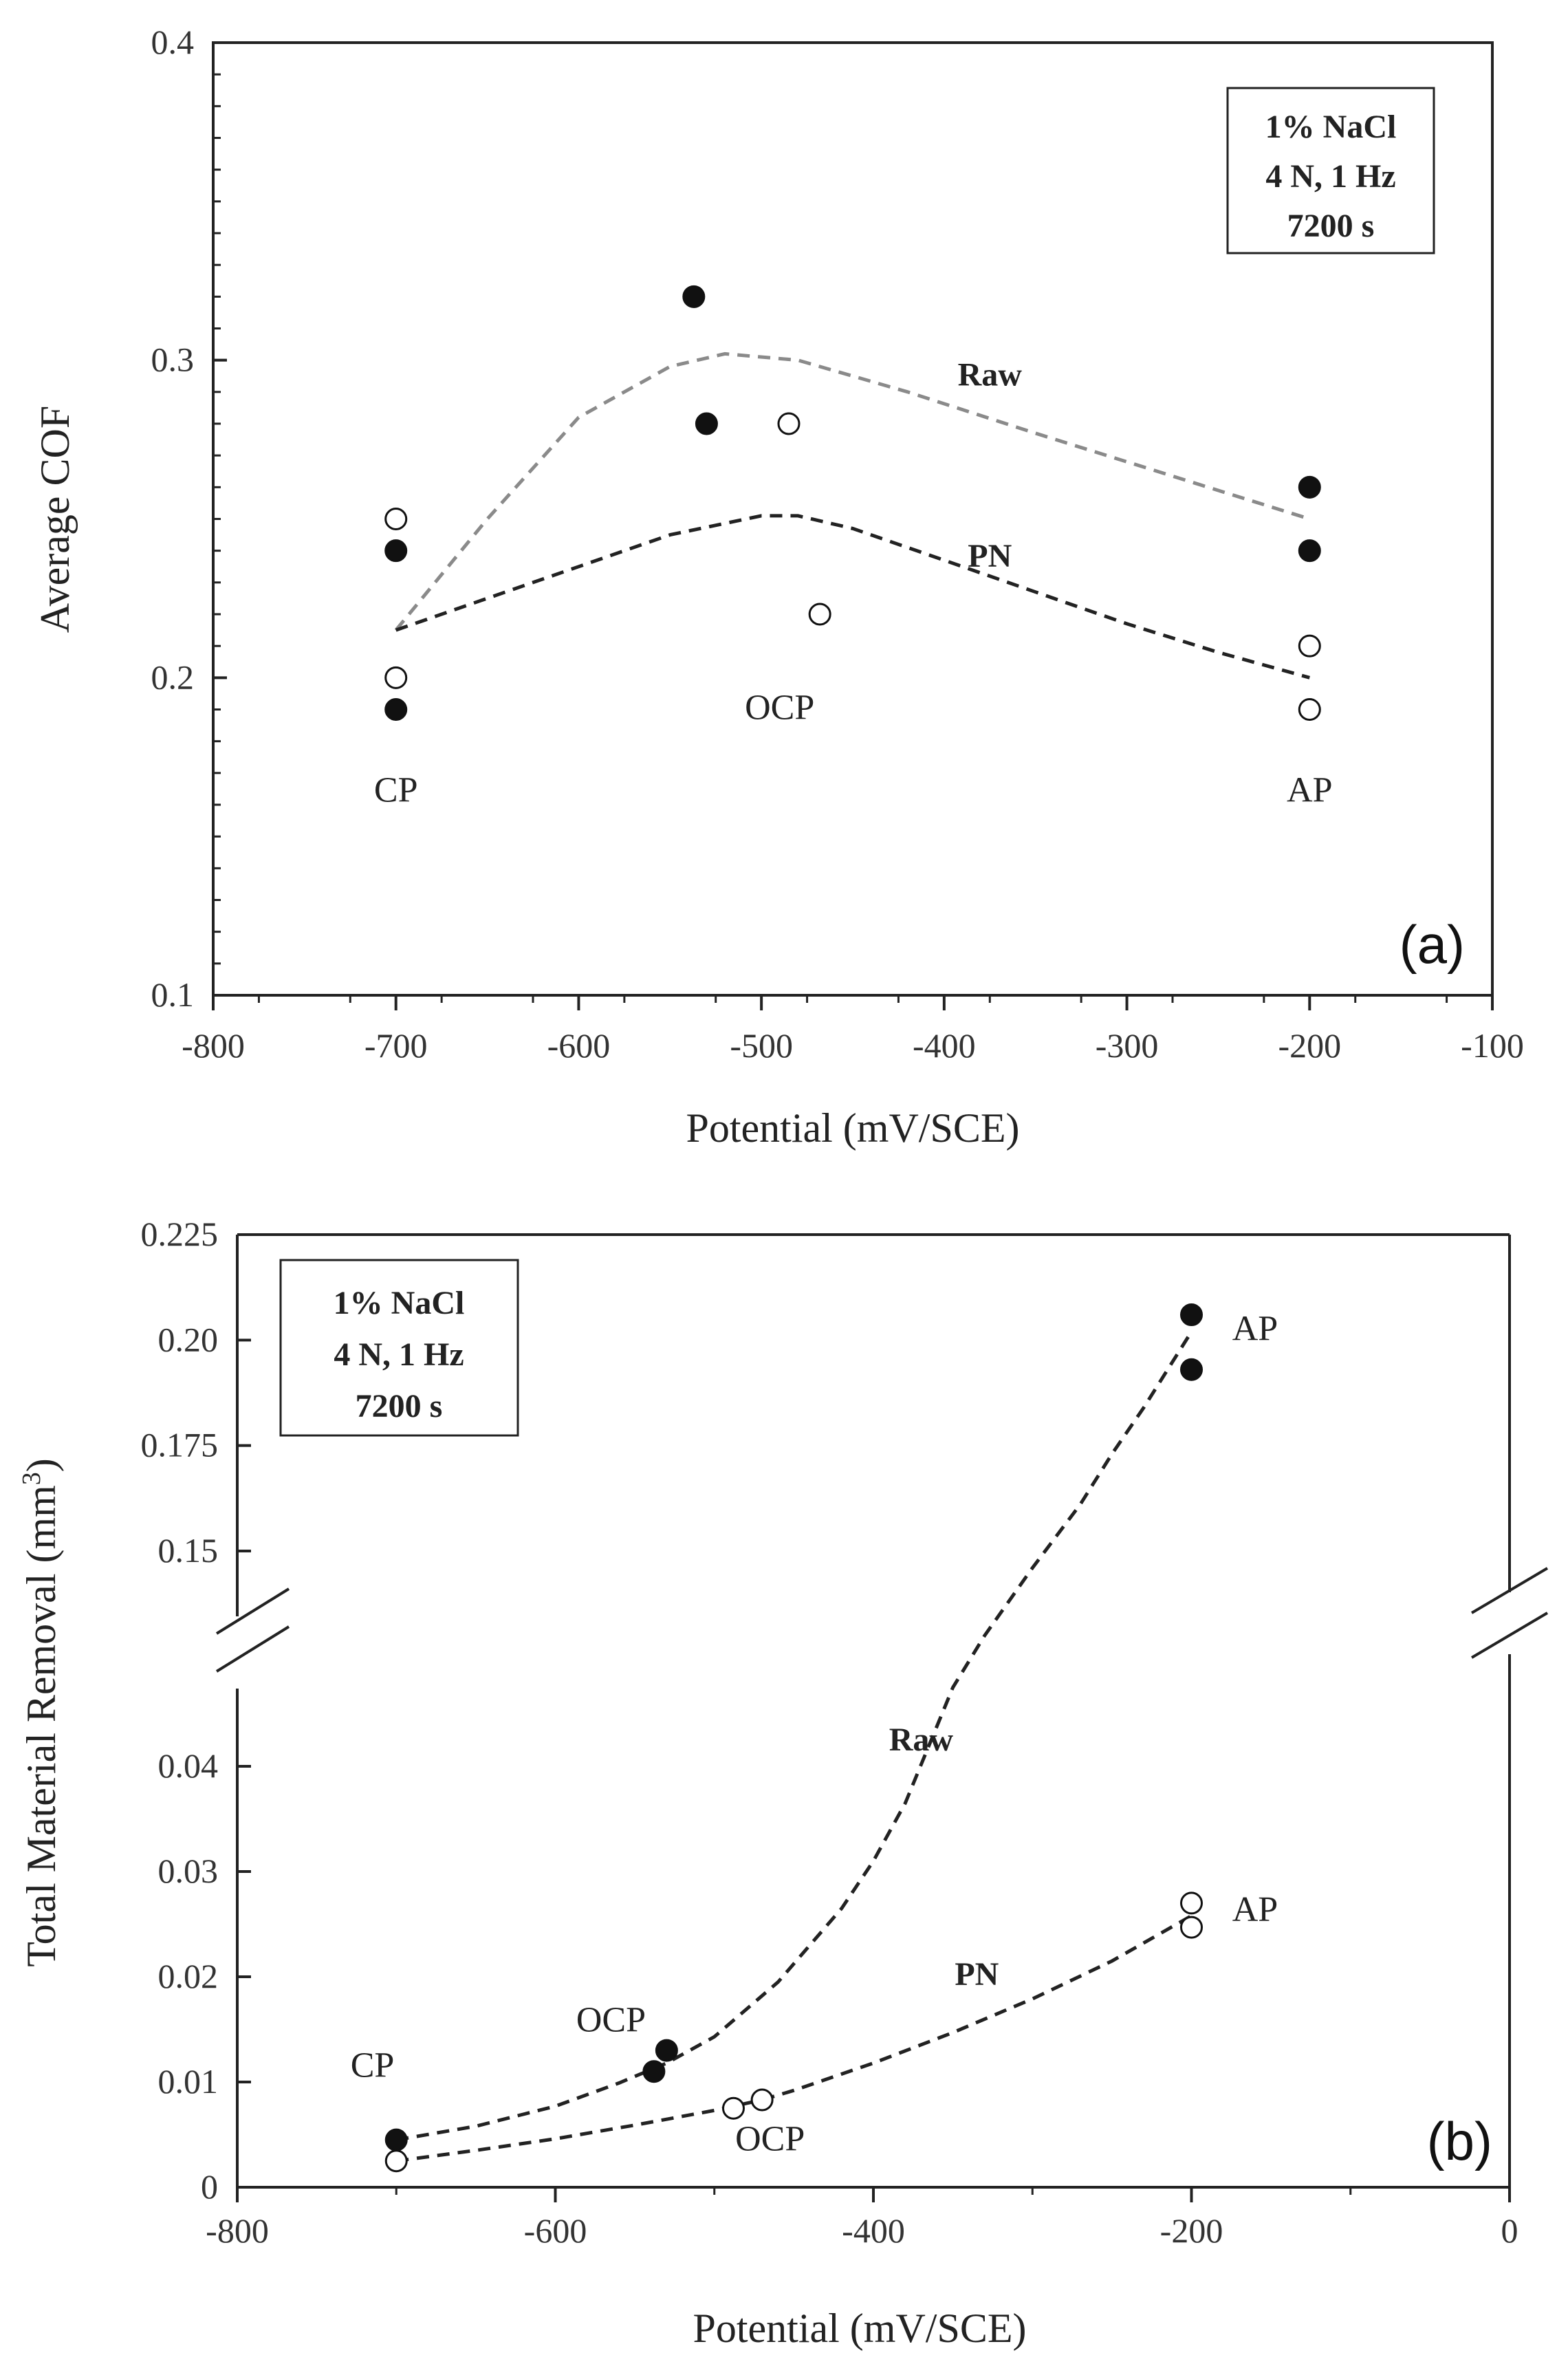  I want to click on panel-b-x-axis-title: Potential (mV/SCE), so click(860, 2329).